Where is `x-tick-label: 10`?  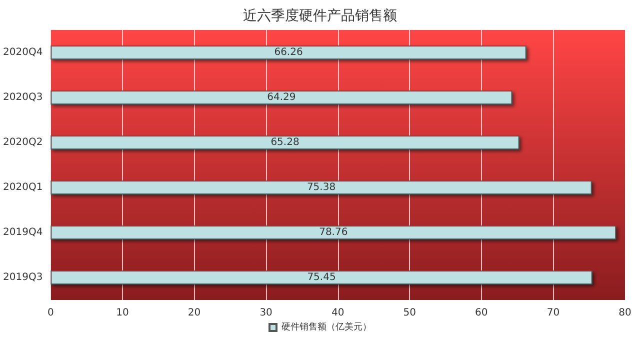
x-tick-label: 10 is located at coordinates (122, 313).